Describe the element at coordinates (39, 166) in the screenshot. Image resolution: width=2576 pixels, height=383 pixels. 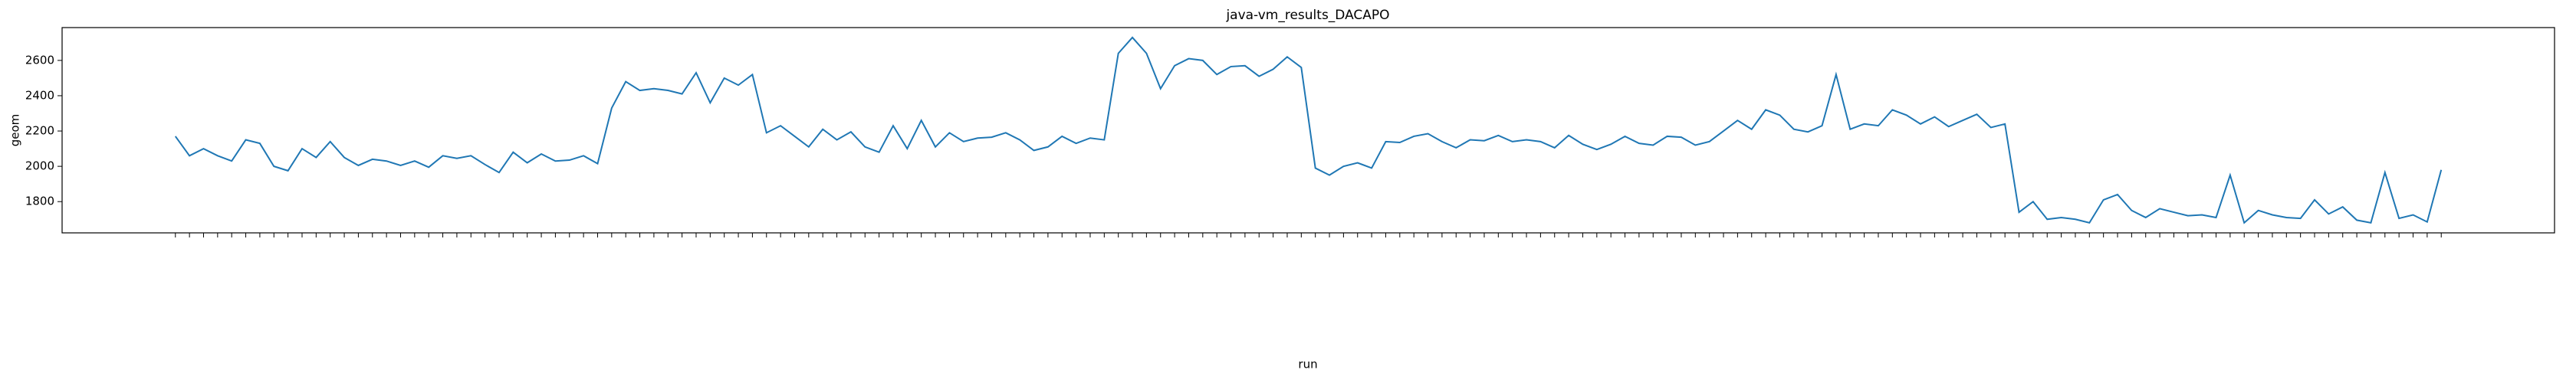
I see `y-tick-label: 2000` at that location.